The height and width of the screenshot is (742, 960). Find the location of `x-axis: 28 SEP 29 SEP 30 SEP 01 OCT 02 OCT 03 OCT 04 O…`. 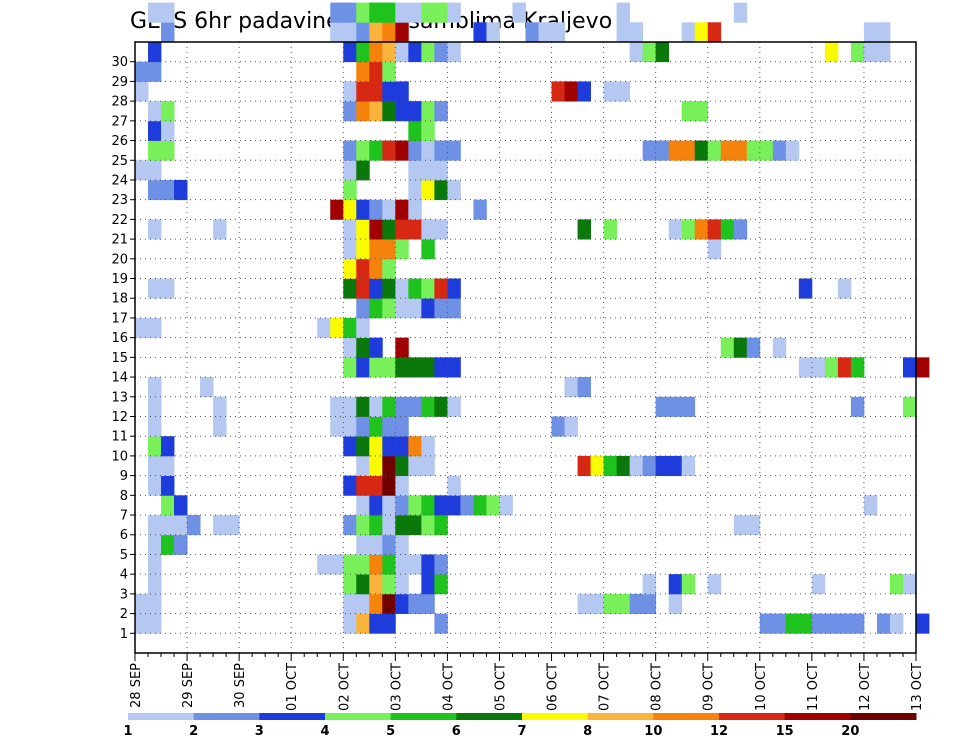

x-axis: 28 SEP 29 SEP 30 SEP 01 OCT 02 OCT 03 OCT 04 O… is located at coordinates (527, 682).